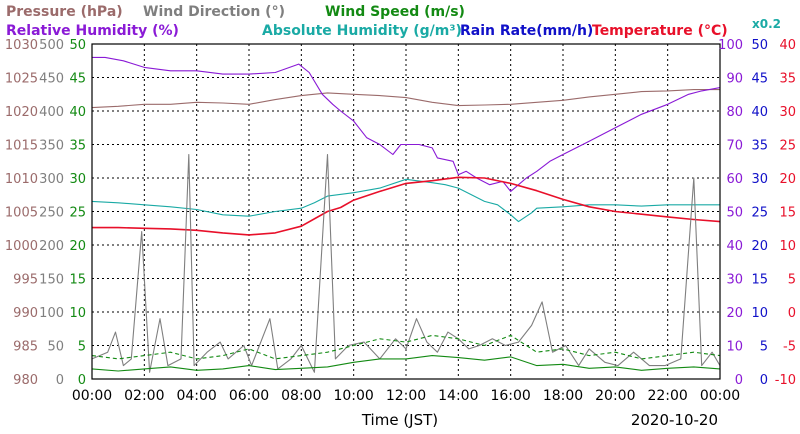 Image resolution: width=800 pixels, height=434 pixels. What do you see at coordinates (792, 313) in the screenshot?
I see `tick-label-temperature: 0` at bounding box center [792, 313].